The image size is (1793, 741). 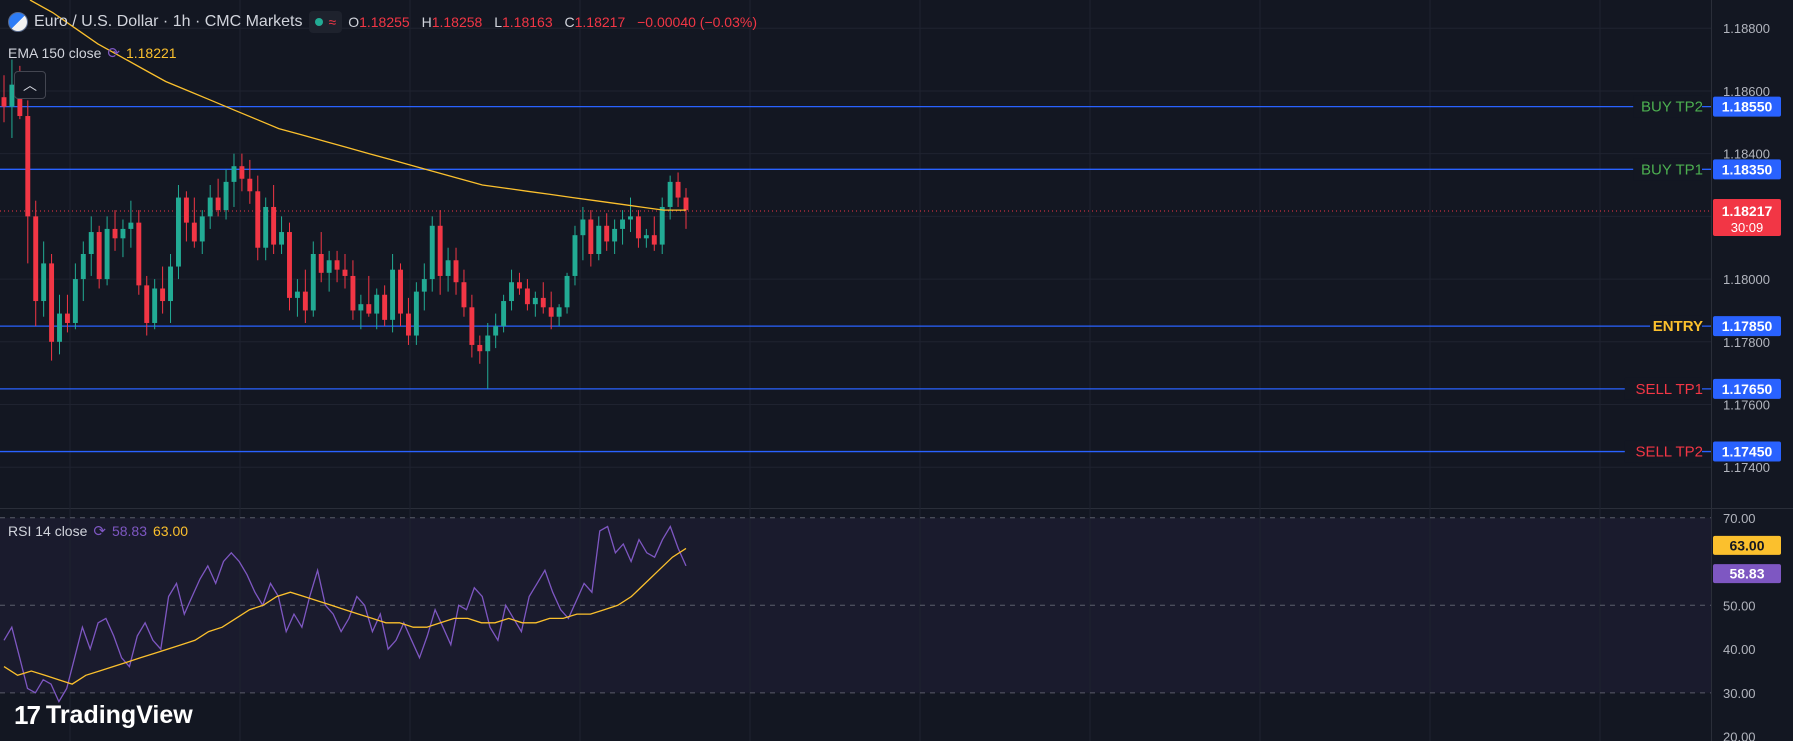 I want to click on tradingview-mark-icon: 17, so click(x=27, y=715).